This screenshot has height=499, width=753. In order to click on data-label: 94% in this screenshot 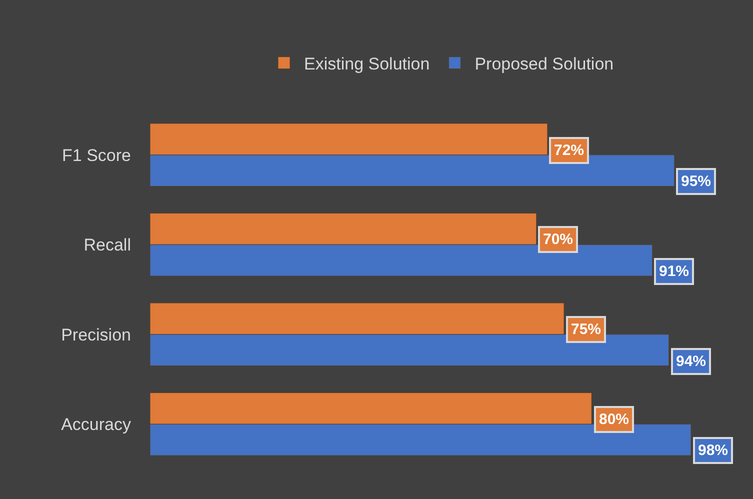, I will do `click(691, 361)`.